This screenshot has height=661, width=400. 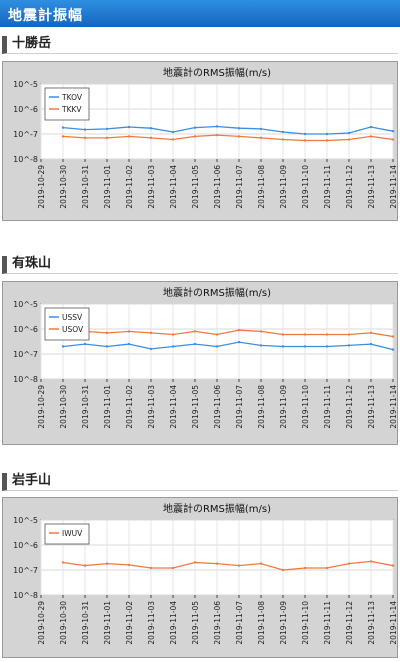 I want to click on legend-label: IWUV, so click(x=72, y=533).